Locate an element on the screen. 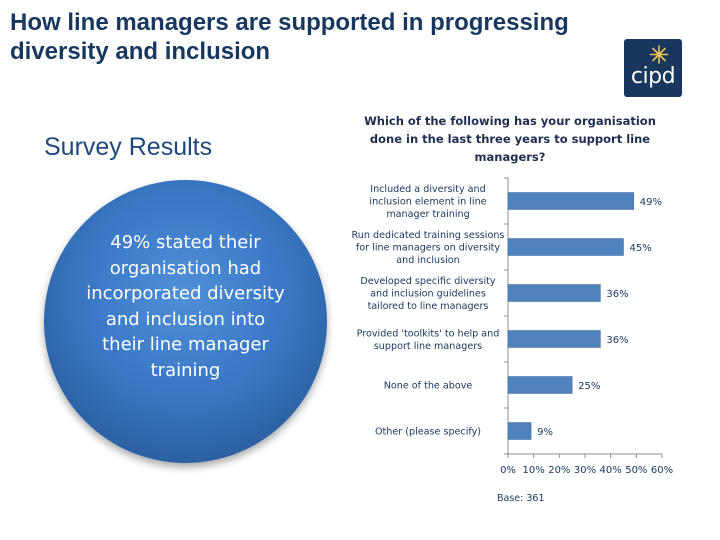 This screenshot has width=720, height=540. data-label: 45% is located at coordinates (641, 248).